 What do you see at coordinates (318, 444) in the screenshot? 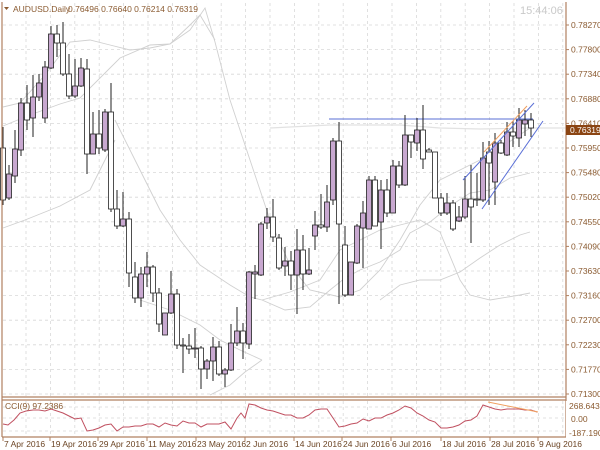
I see `time-tick-label: 14 Jun 2016` at bounding box center [318, 444].